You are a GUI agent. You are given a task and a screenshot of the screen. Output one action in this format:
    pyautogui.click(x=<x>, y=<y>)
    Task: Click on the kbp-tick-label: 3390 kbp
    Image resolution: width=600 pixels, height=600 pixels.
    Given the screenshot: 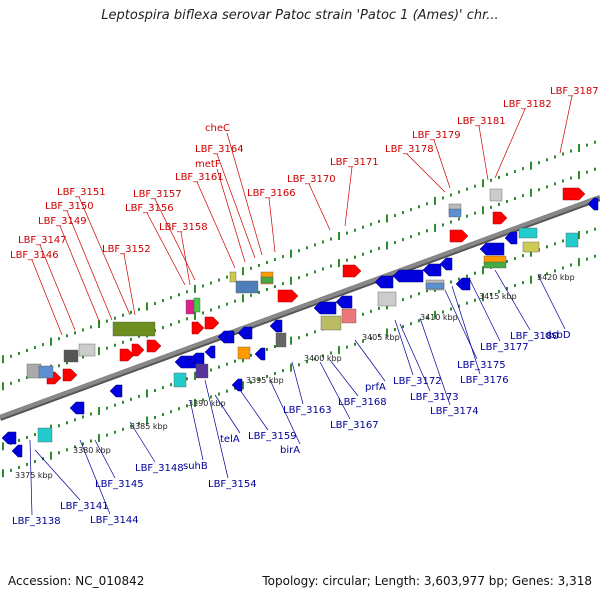 What is the action you would take?
    pyautogui.click(x=207, y=403)
    